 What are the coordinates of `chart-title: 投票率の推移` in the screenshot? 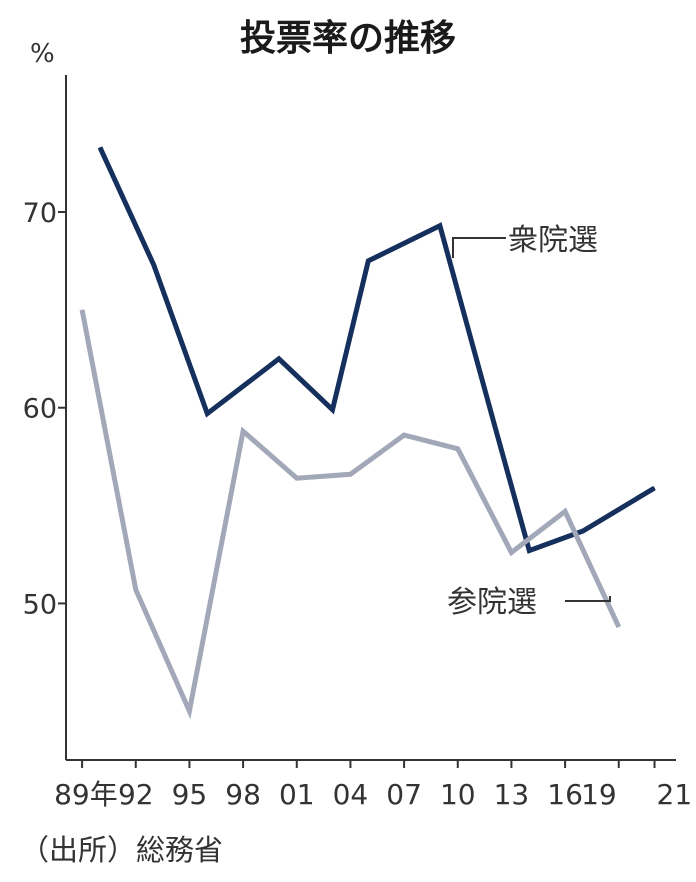 It's located at (348, 38).